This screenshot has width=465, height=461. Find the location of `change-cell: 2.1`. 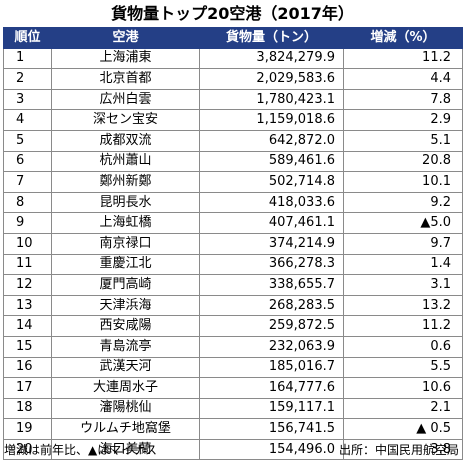

change-cell: 2.1 is located at coordinates (403, 408).